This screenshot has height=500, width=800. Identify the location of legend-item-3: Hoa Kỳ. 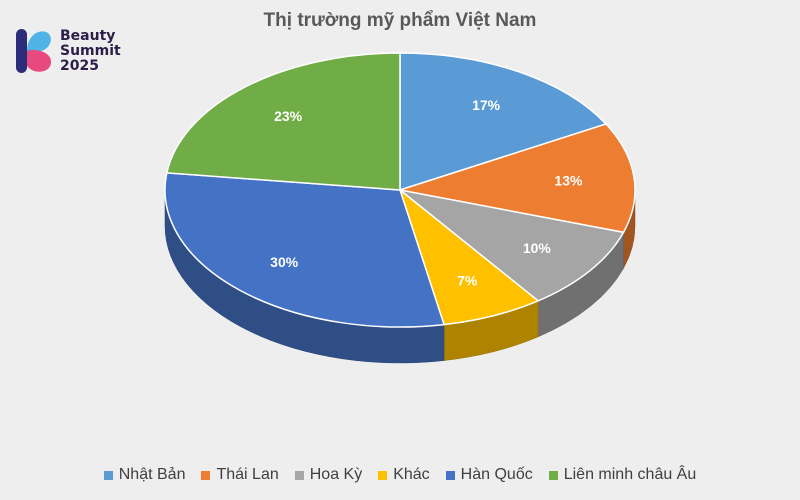
(328, 475).